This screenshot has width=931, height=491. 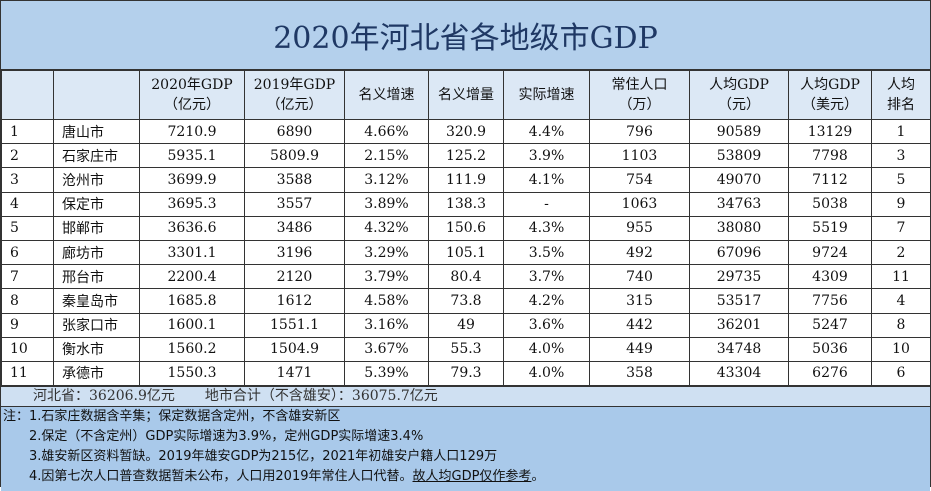 I want to click on table-cell: 754, so click(x=639, y=180).